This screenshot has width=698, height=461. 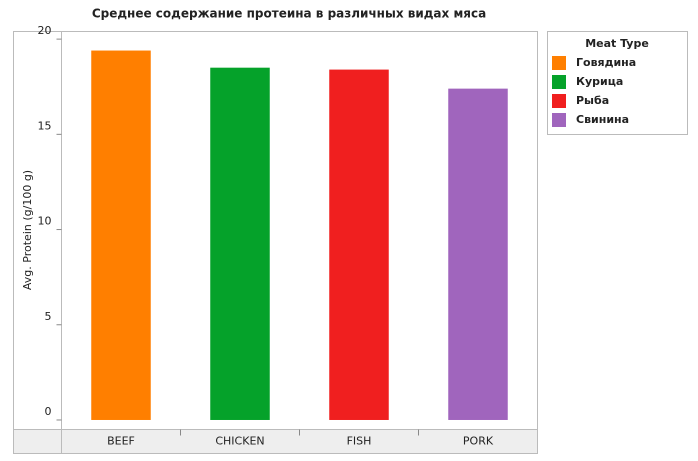 What do you see at coordinates (121, 441) in the screenshot?
I see `x-tick-label: BEEF` at bounding box center [121, 441].